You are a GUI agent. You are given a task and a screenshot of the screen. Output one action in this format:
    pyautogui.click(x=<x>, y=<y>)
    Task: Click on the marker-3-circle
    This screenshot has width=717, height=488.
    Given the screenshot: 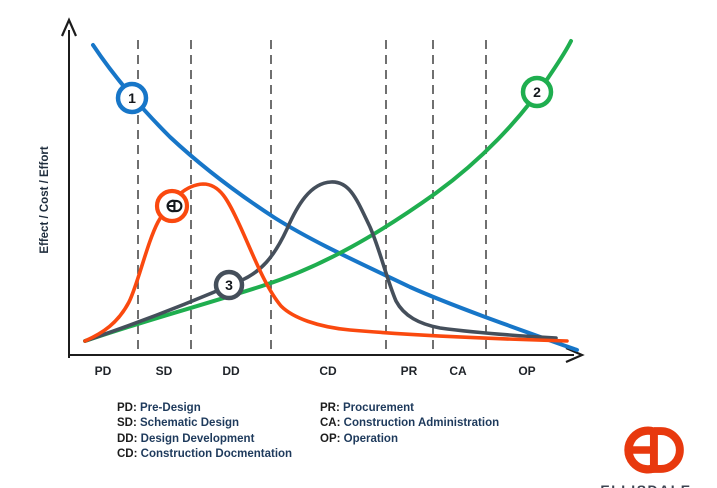 What is the action you would take?
    pyautogui.click(x=229, y=285)
    